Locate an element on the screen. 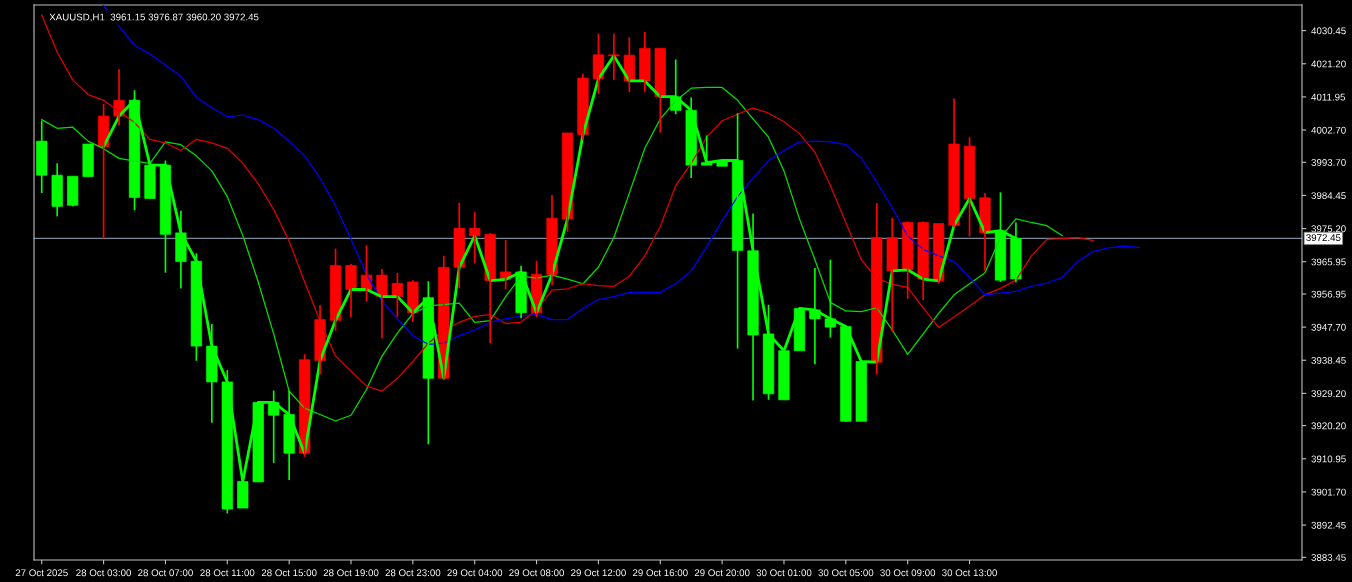 This screenshot has height=582, width=1352. y-tick-label: 3947.70 is located at coordinates (1328, 327).